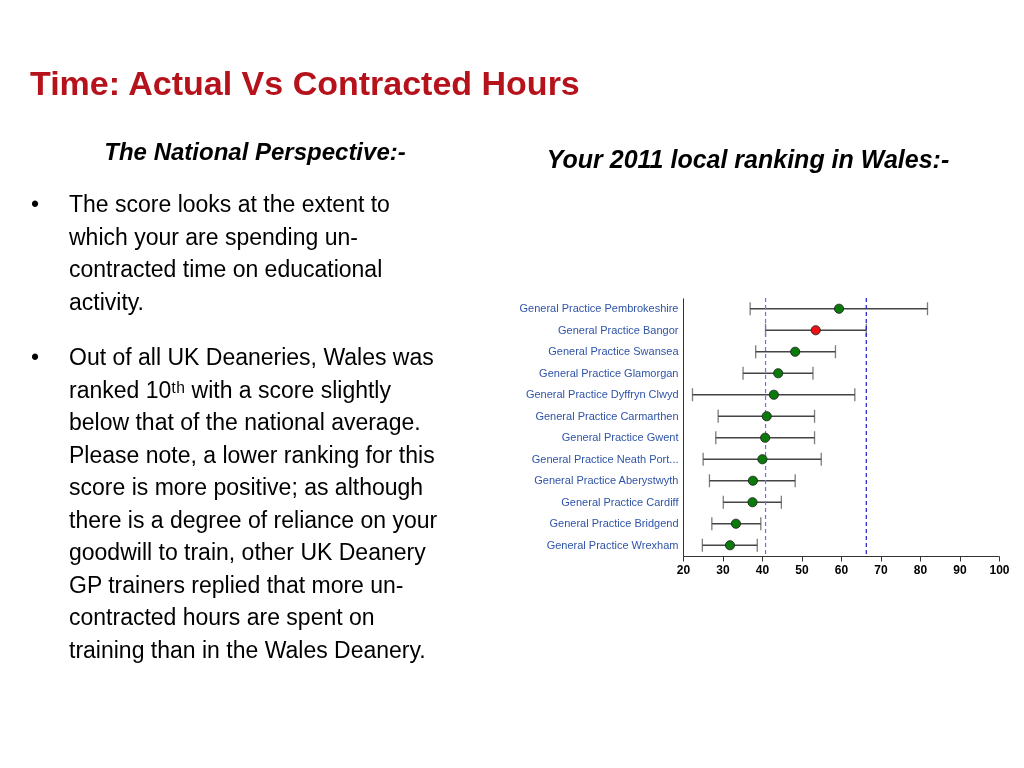 The image size is (1024, 768). Describe the element at coordinates (748, 159) in the screenshot. I see `chart-subtitle: Your 2011 local ranking in Wales:-` at that location.